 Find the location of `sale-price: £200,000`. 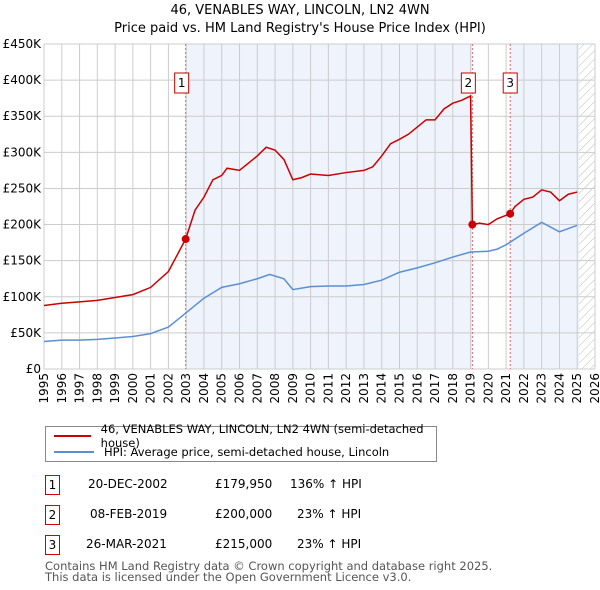

sale-price: £200,000 is located at coordinates (244, 514).